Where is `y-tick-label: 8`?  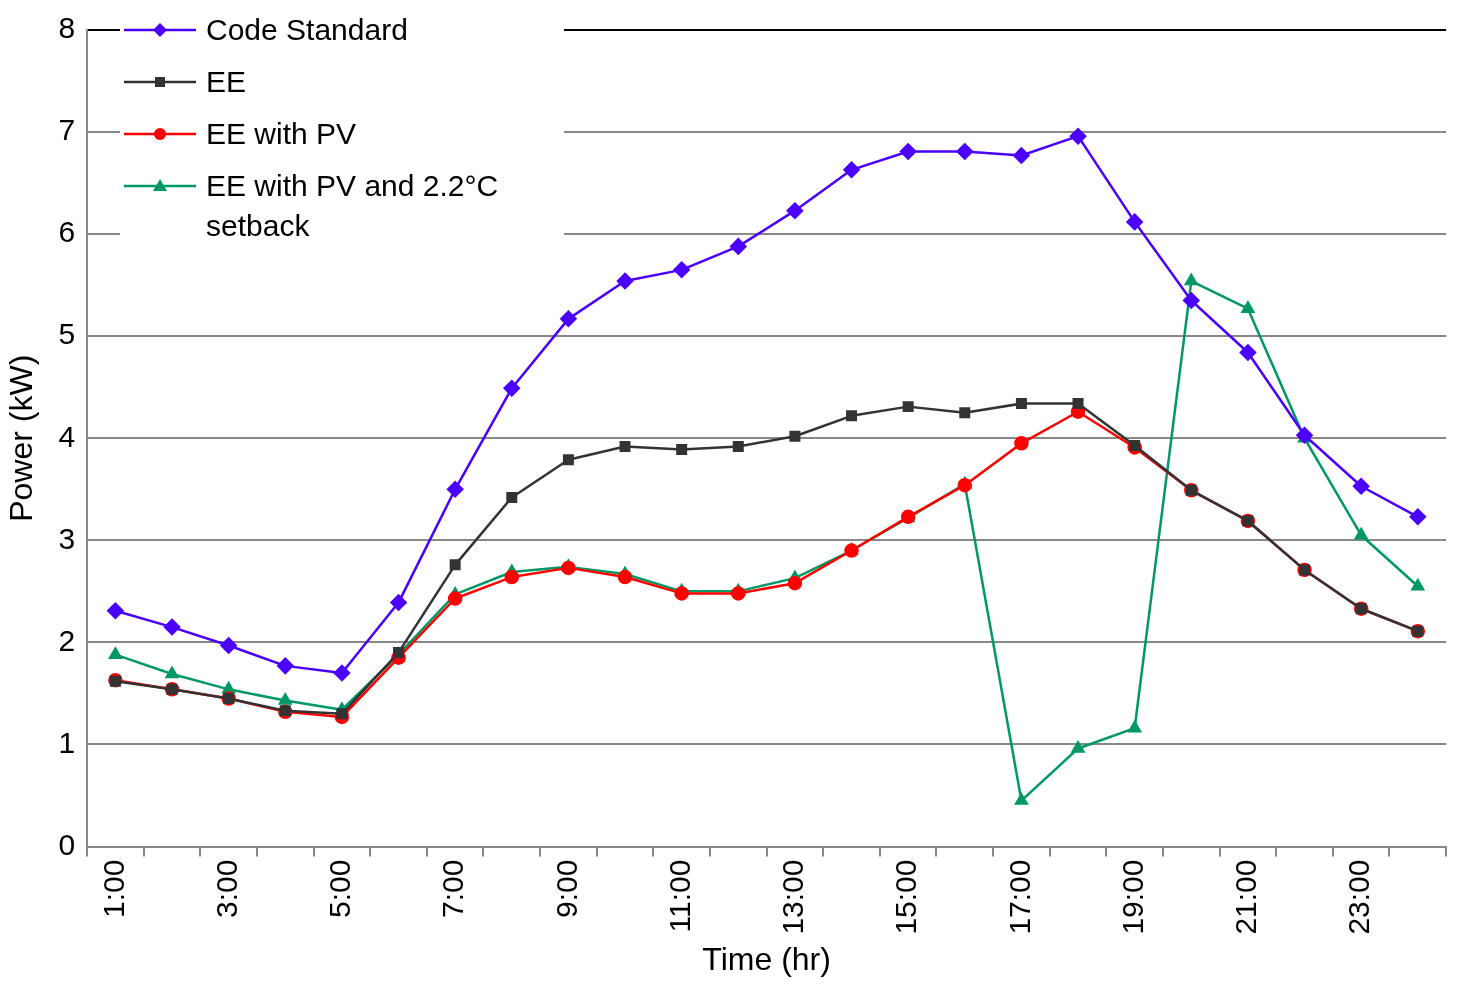
y-tick-label: 8 is located at coordinates (67, 28).